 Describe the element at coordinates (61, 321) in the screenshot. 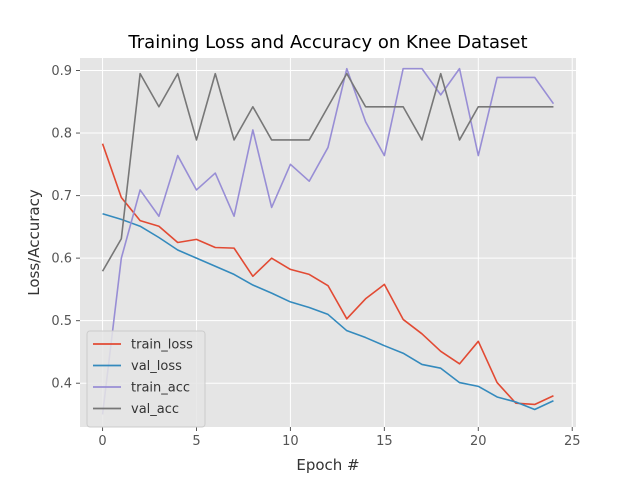

I see `y-tick-label: 0.5` at that location.